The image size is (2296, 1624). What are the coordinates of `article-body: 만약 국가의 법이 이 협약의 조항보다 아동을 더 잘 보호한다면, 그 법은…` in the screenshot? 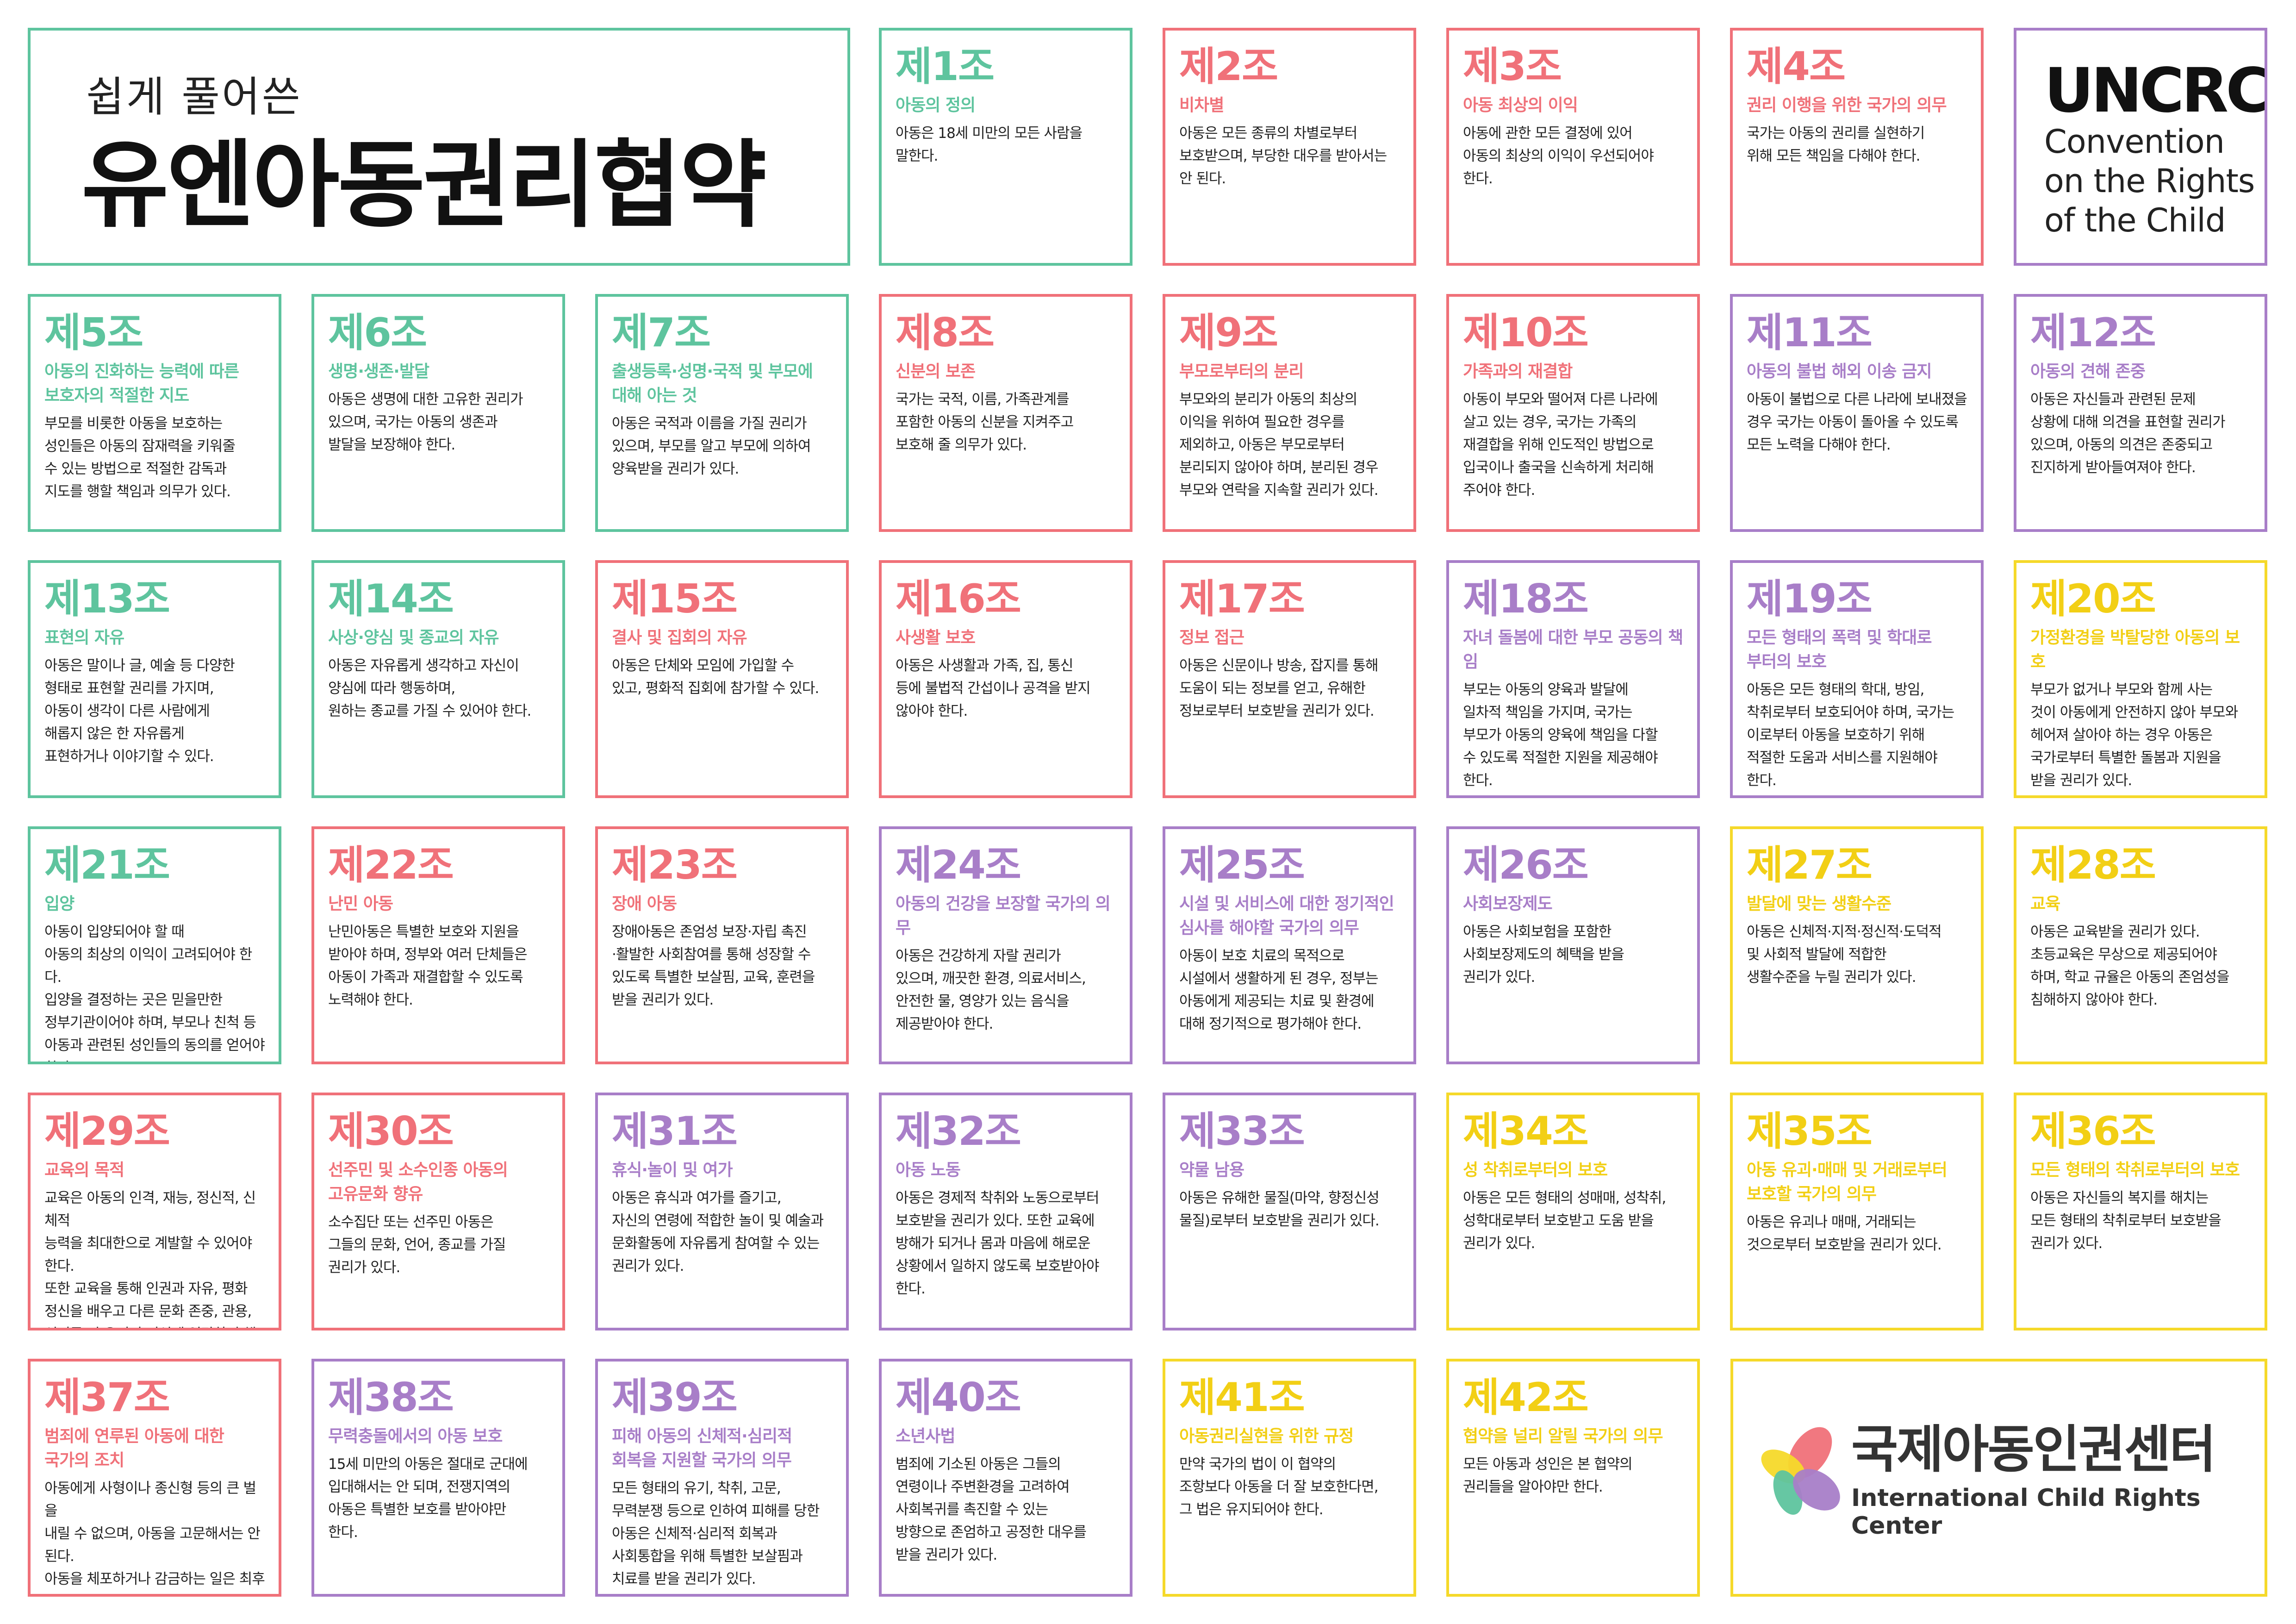 It's located at (1279, 1487).